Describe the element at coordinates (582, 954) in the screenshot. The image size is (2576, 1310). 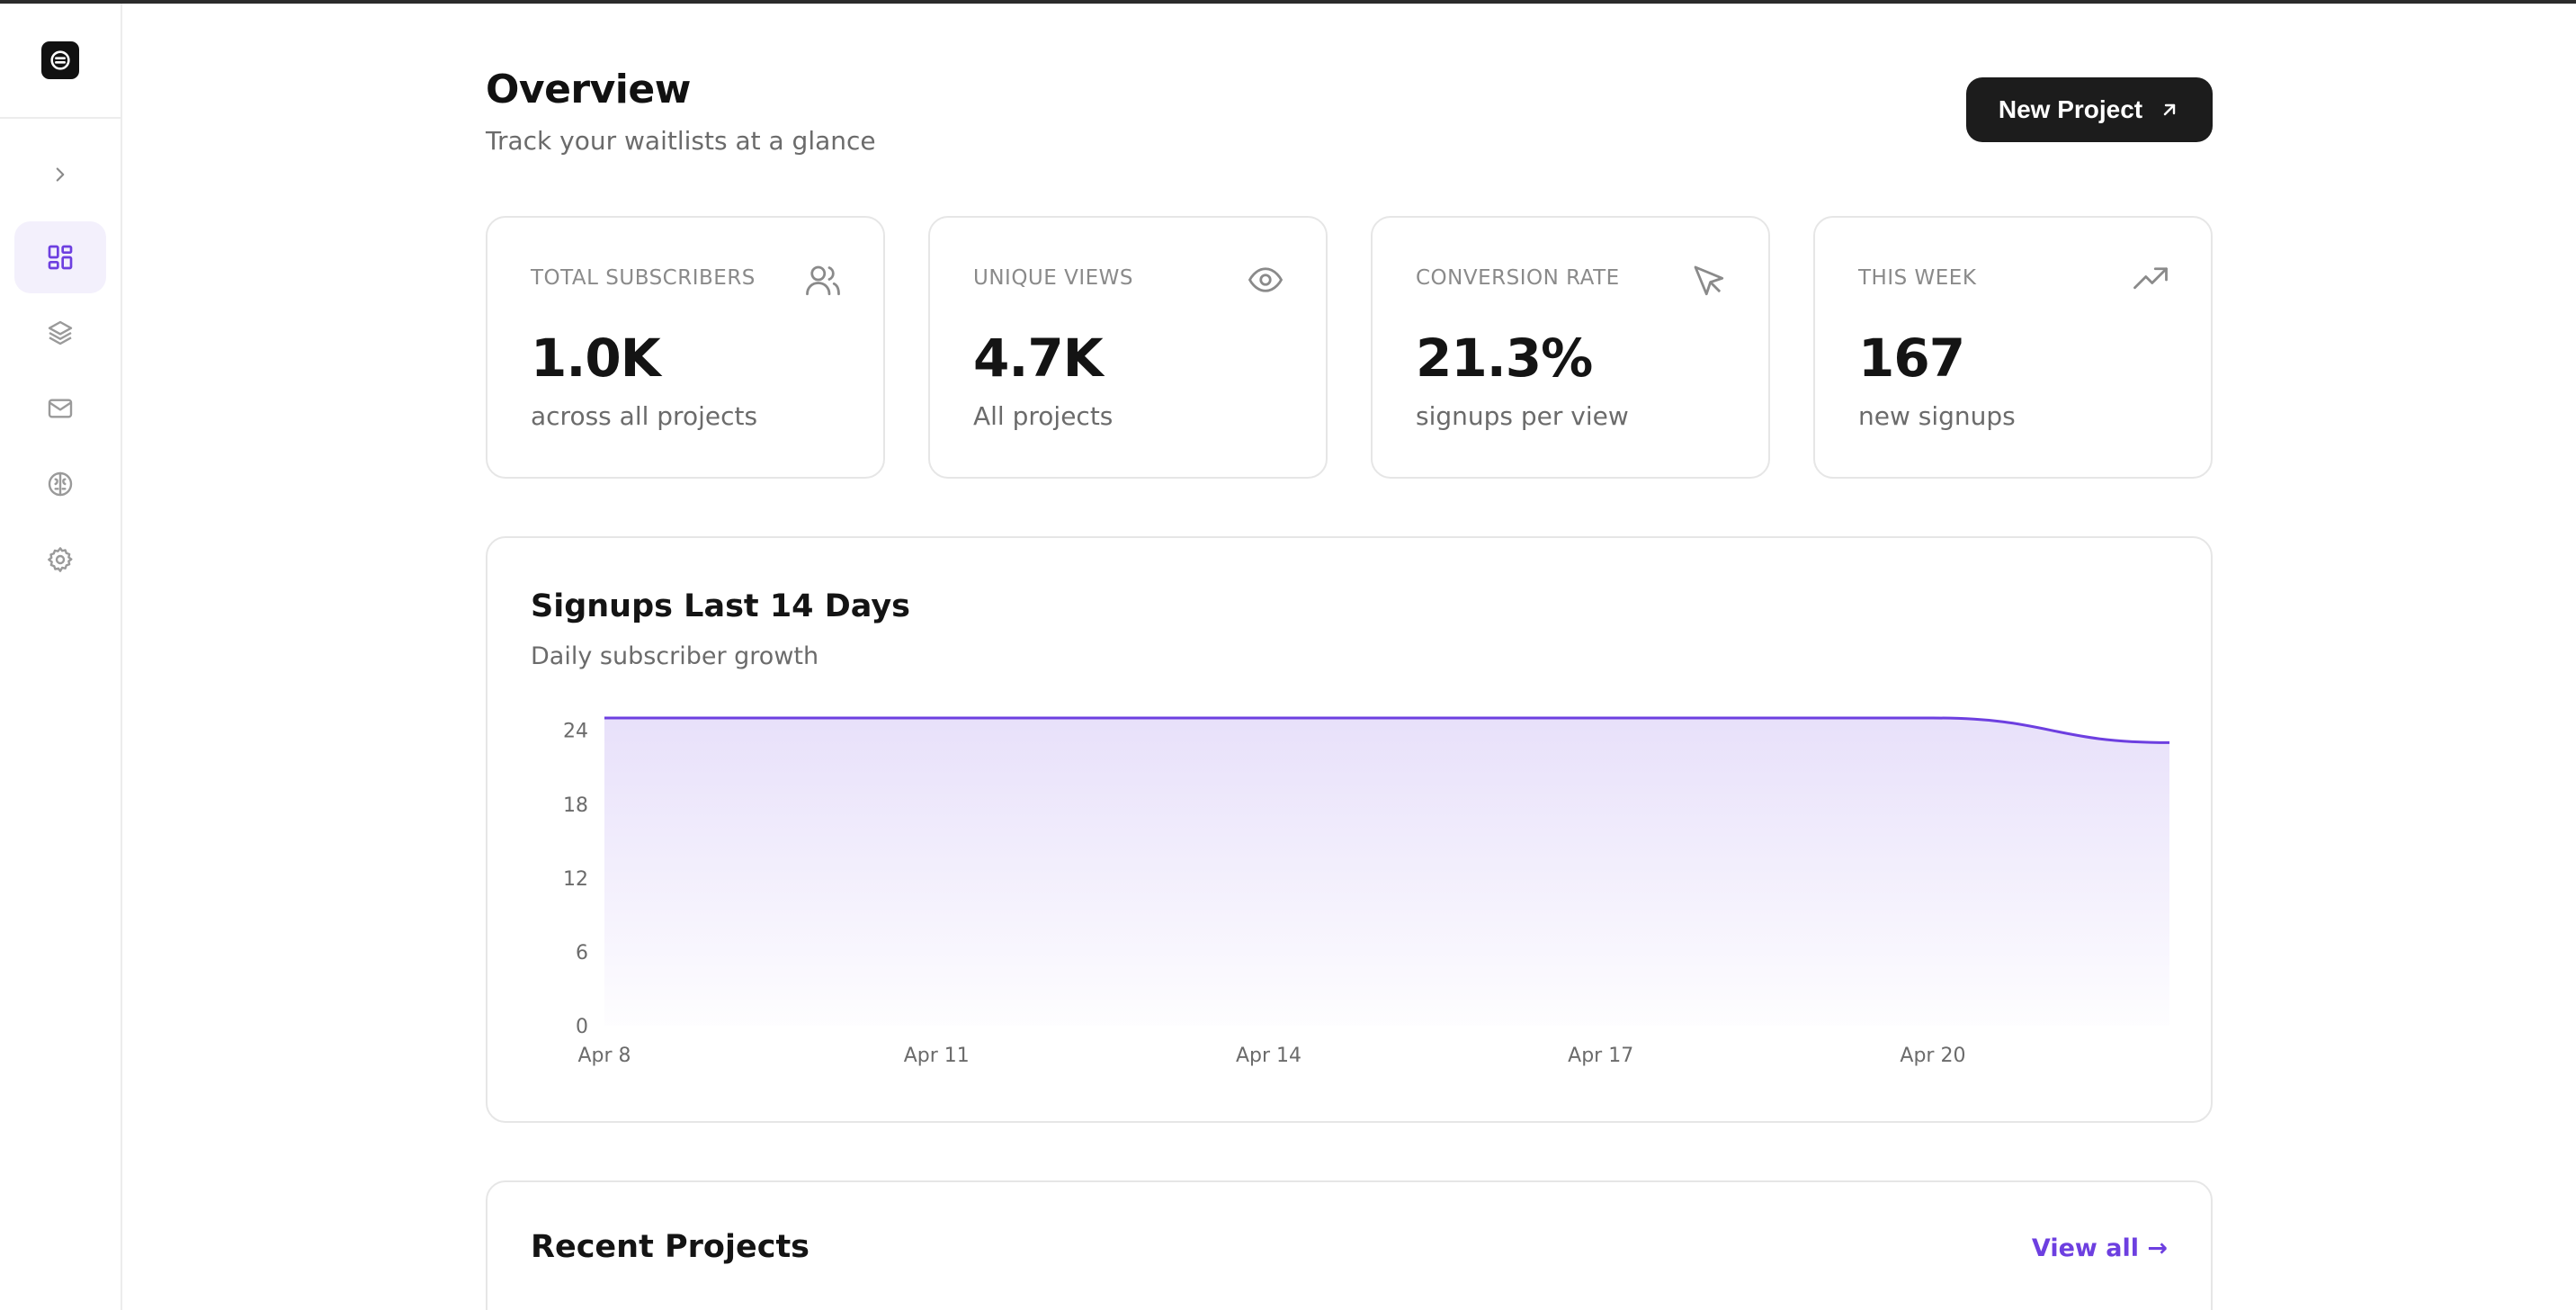
I see `y-tick-label: 6` at that location.